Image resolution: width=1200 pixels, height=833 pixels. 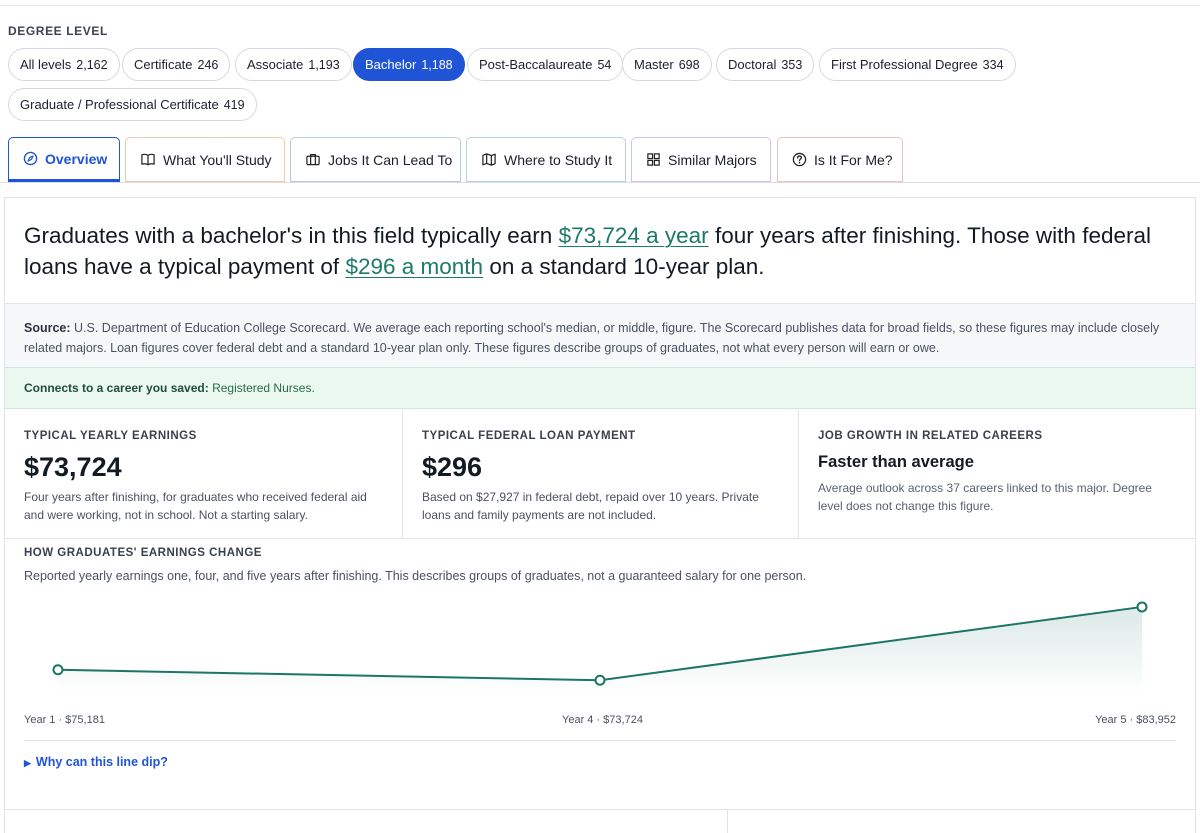 I want to click on tab-label: Overview, so click(x=76, y=158).